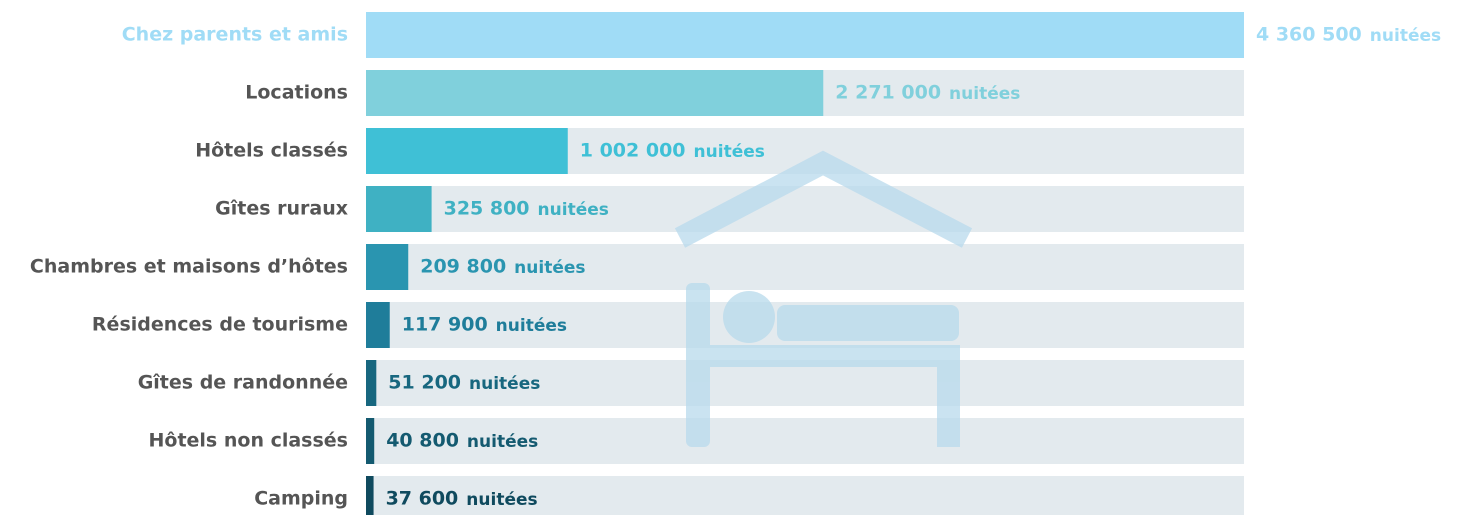 The height and width of the screenshot is (515, 1459). What do you see at coordinates (235, 35) in the screenshot?
I see `category-label: Chez parents et amis` at bounding box center [235, 35].